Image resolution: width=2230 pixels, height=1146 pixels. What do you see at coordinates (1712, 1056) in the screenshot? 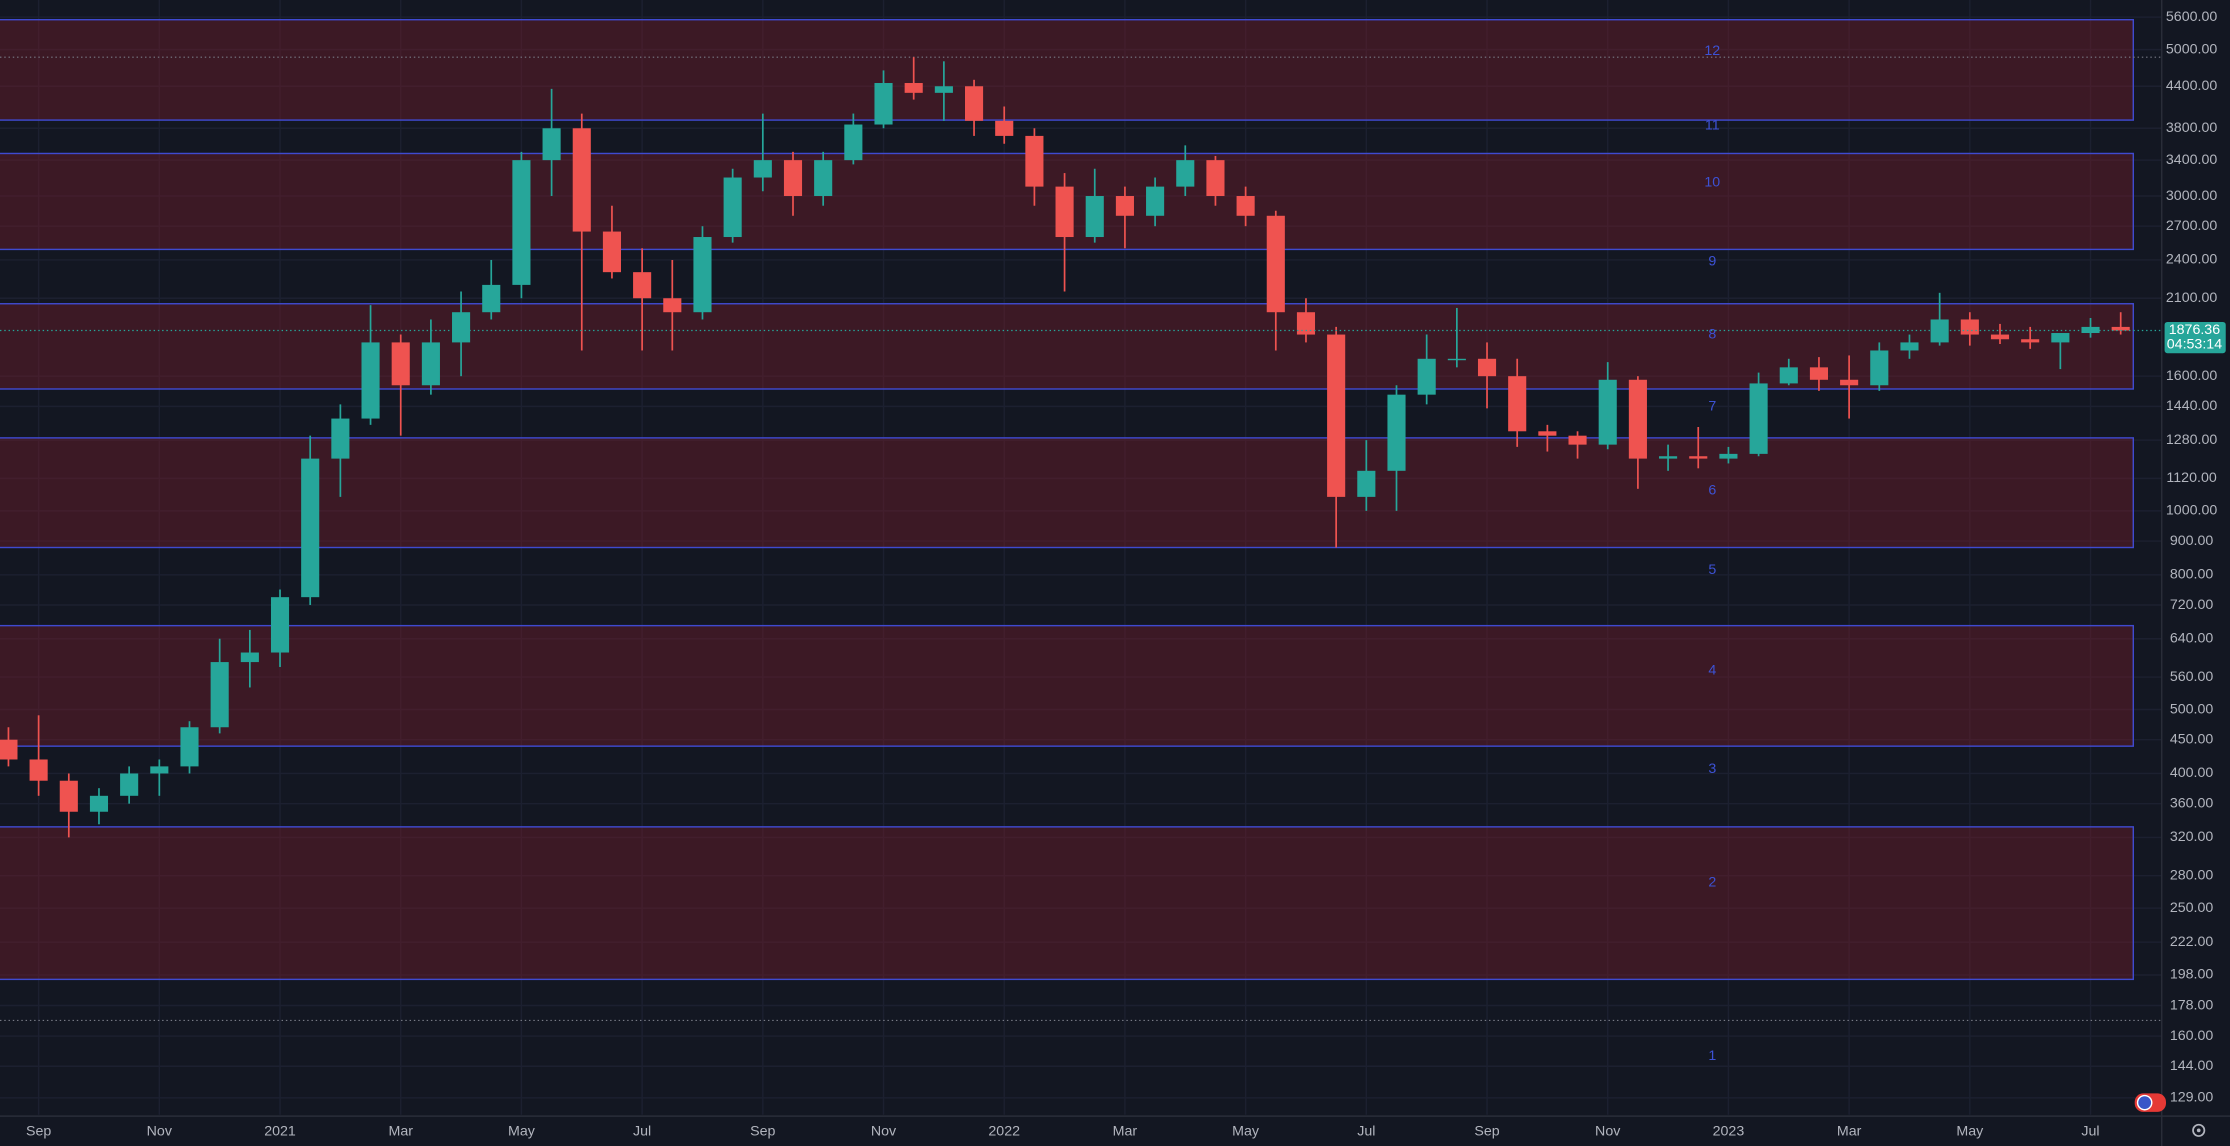
I see `level-label: 1` at bounding box center [1712, 1056].